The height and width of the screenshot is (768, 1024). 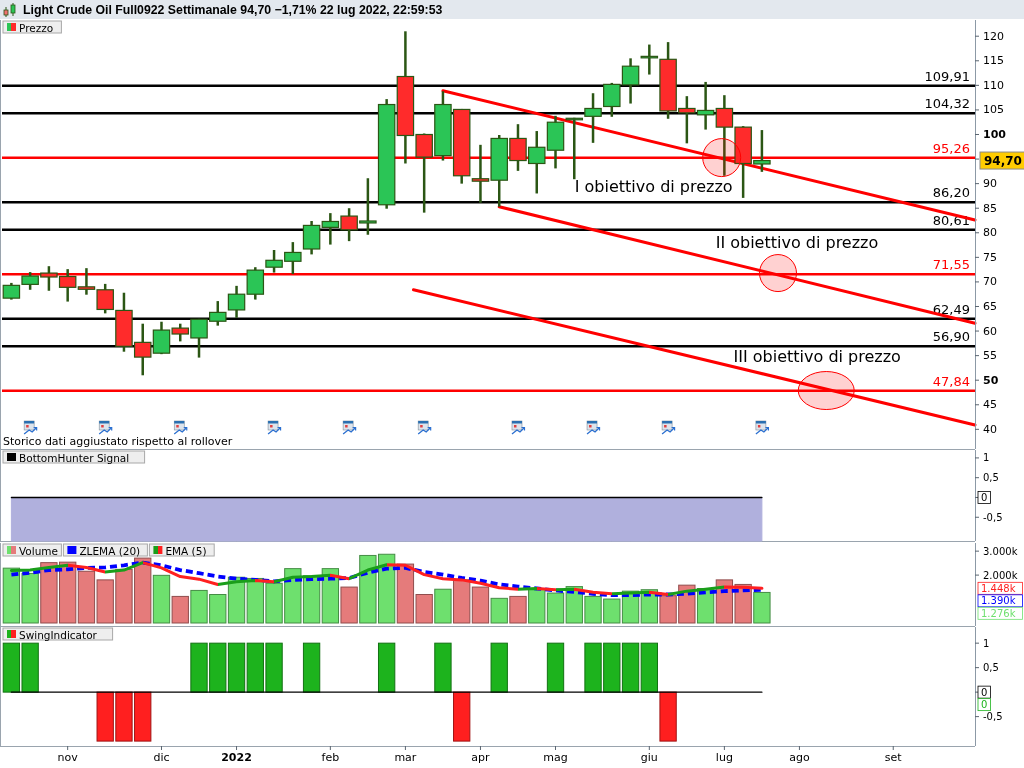 I want to click on y-tick-label: 100, so click(x=995, y=134).